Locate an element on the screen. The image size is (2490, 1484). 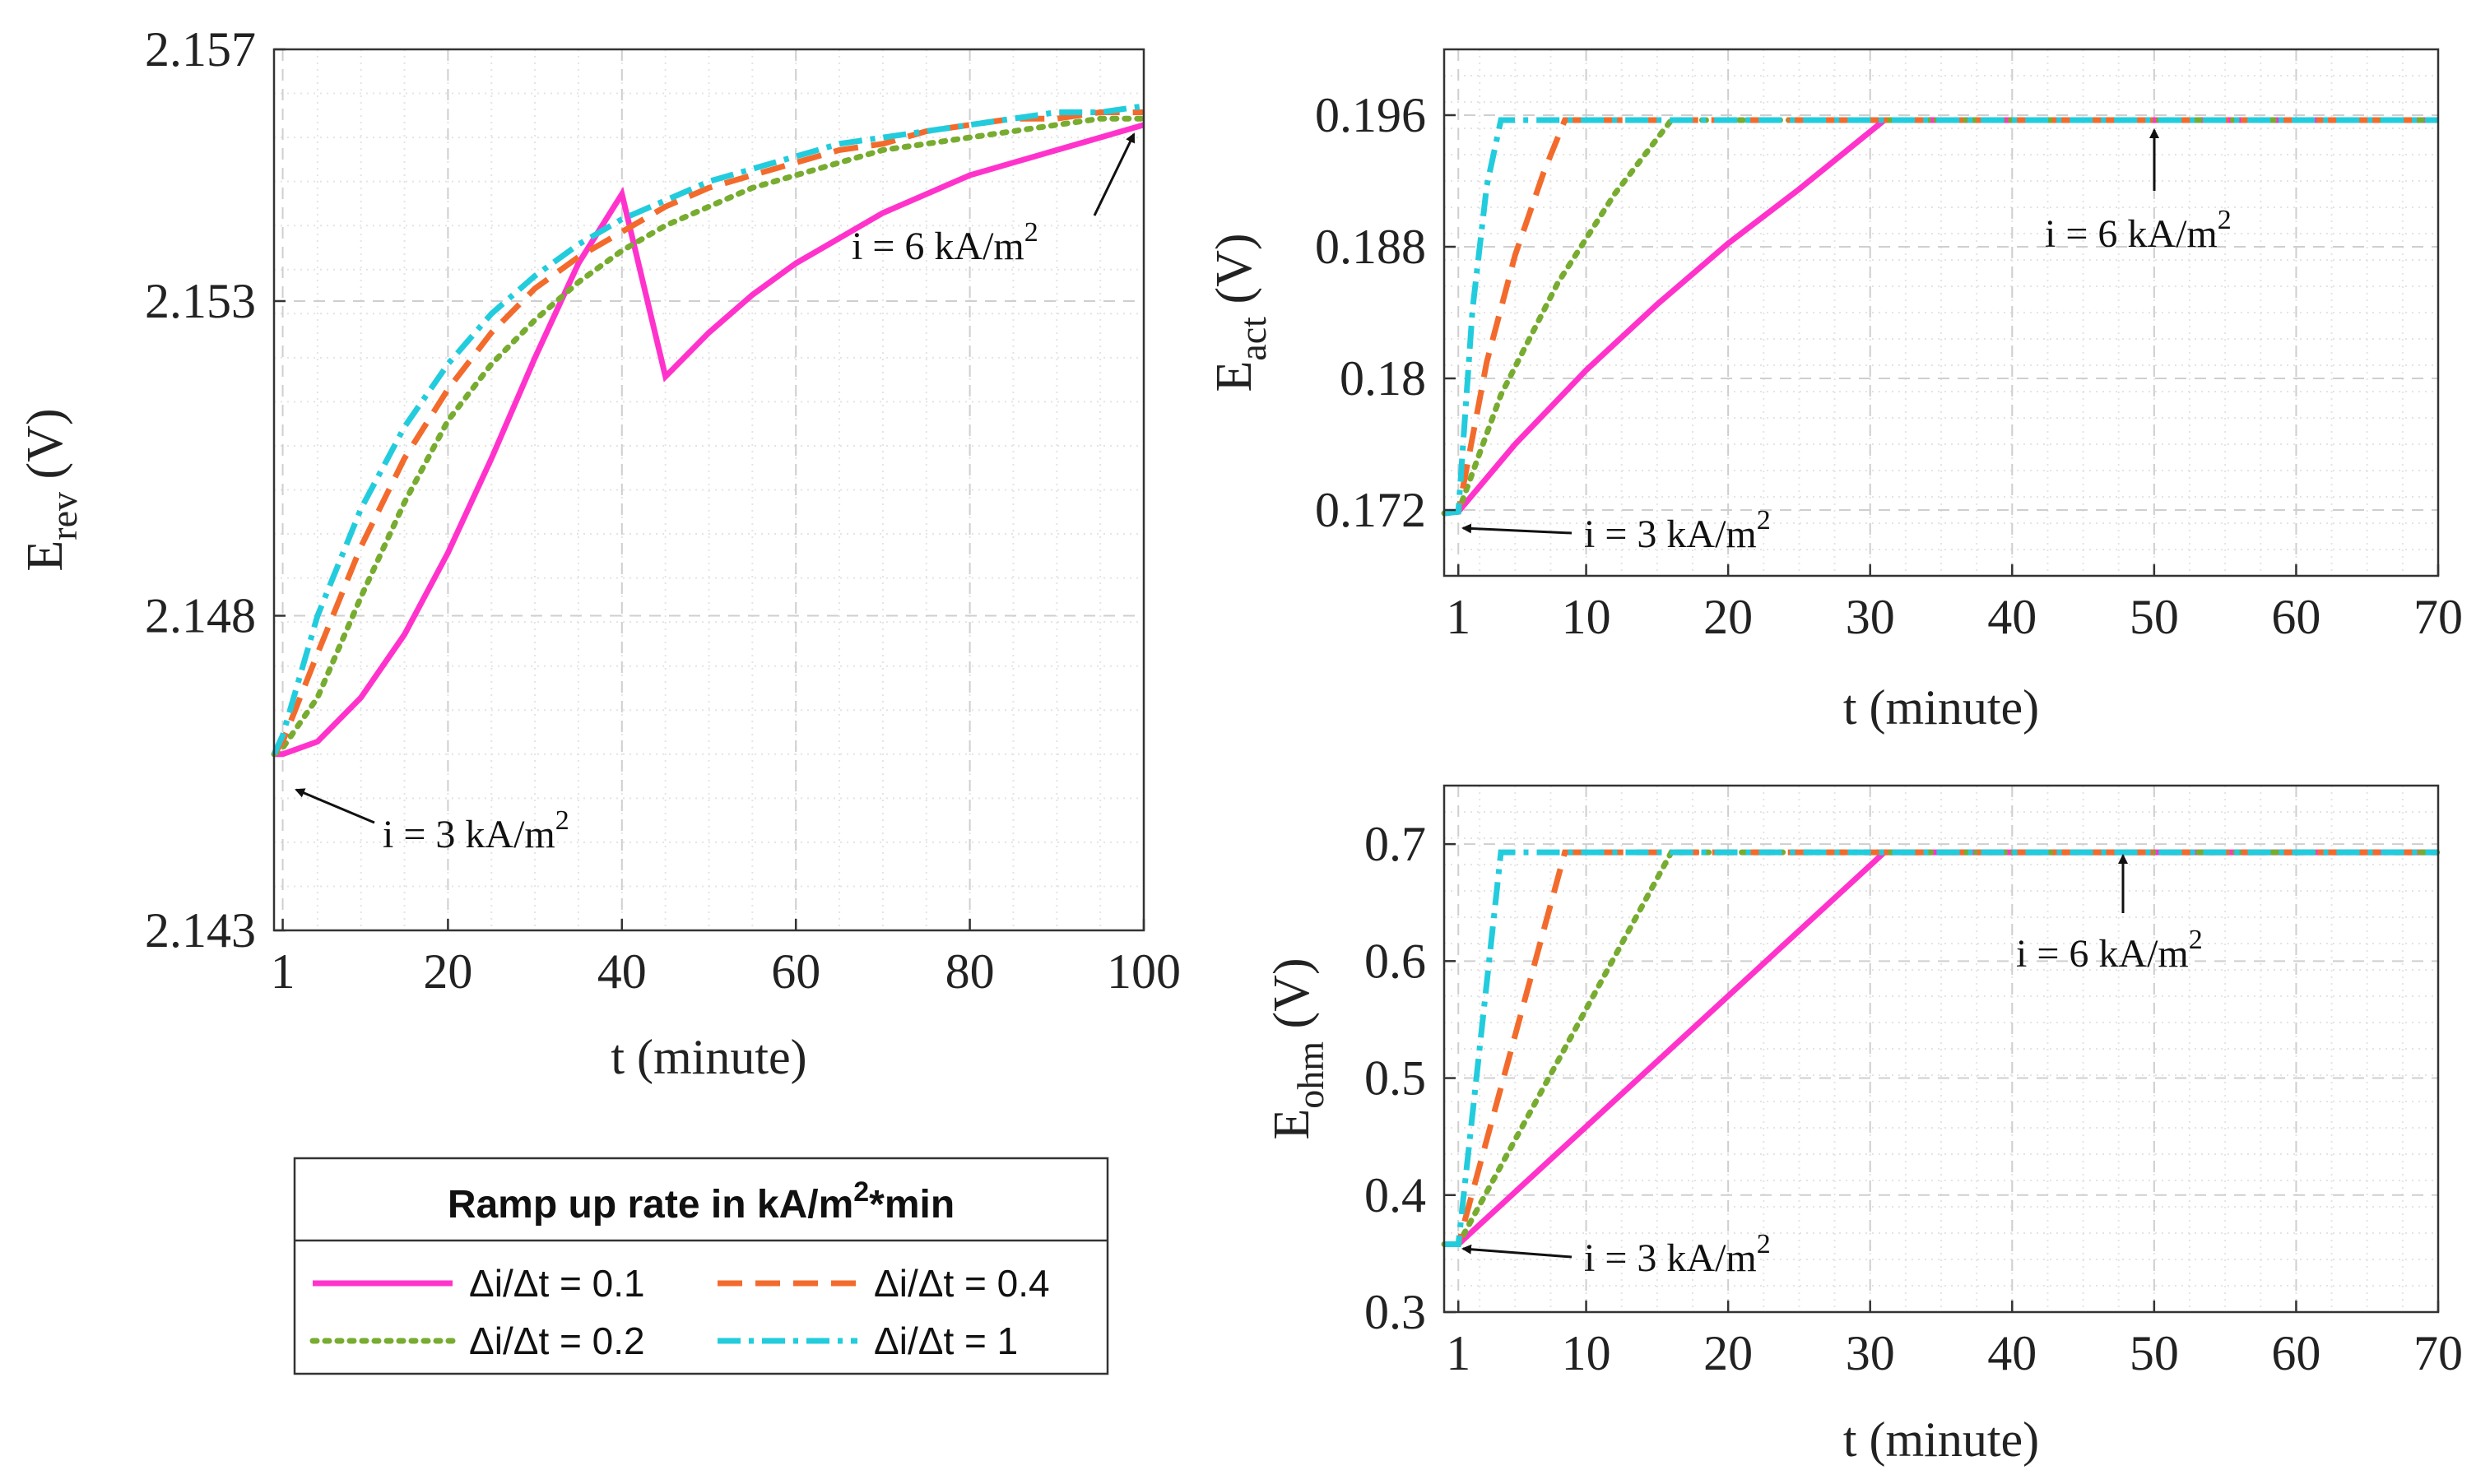
legend-label: Δi/Δt = 1 is located at coordinates (946, 1340).